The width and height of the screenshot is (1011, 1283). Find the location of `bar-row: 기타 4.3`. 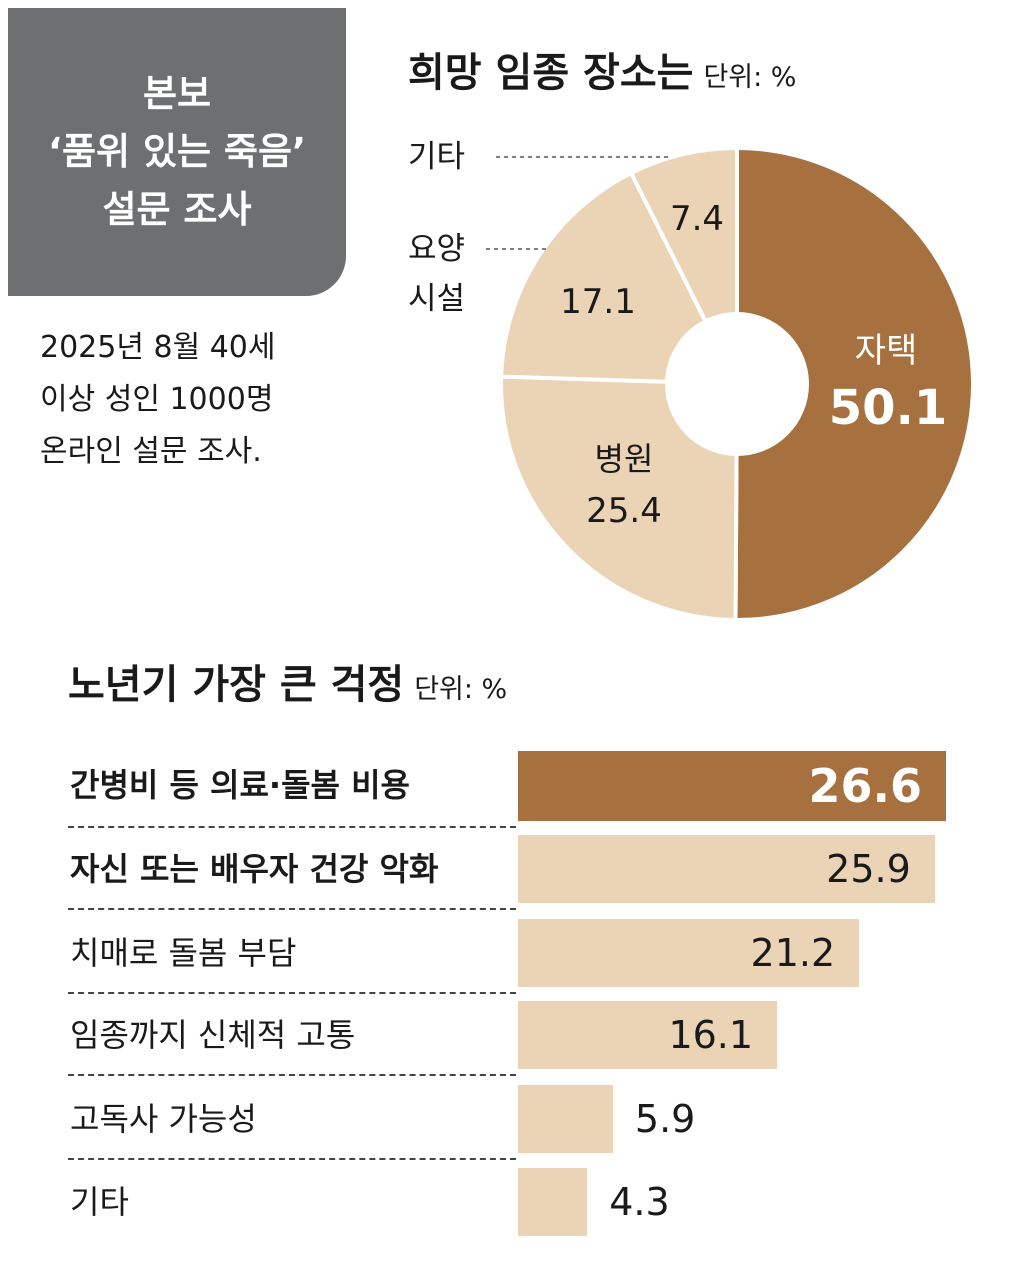

bar-row: 기타 4.3 is located at coordinates (505, 1202).